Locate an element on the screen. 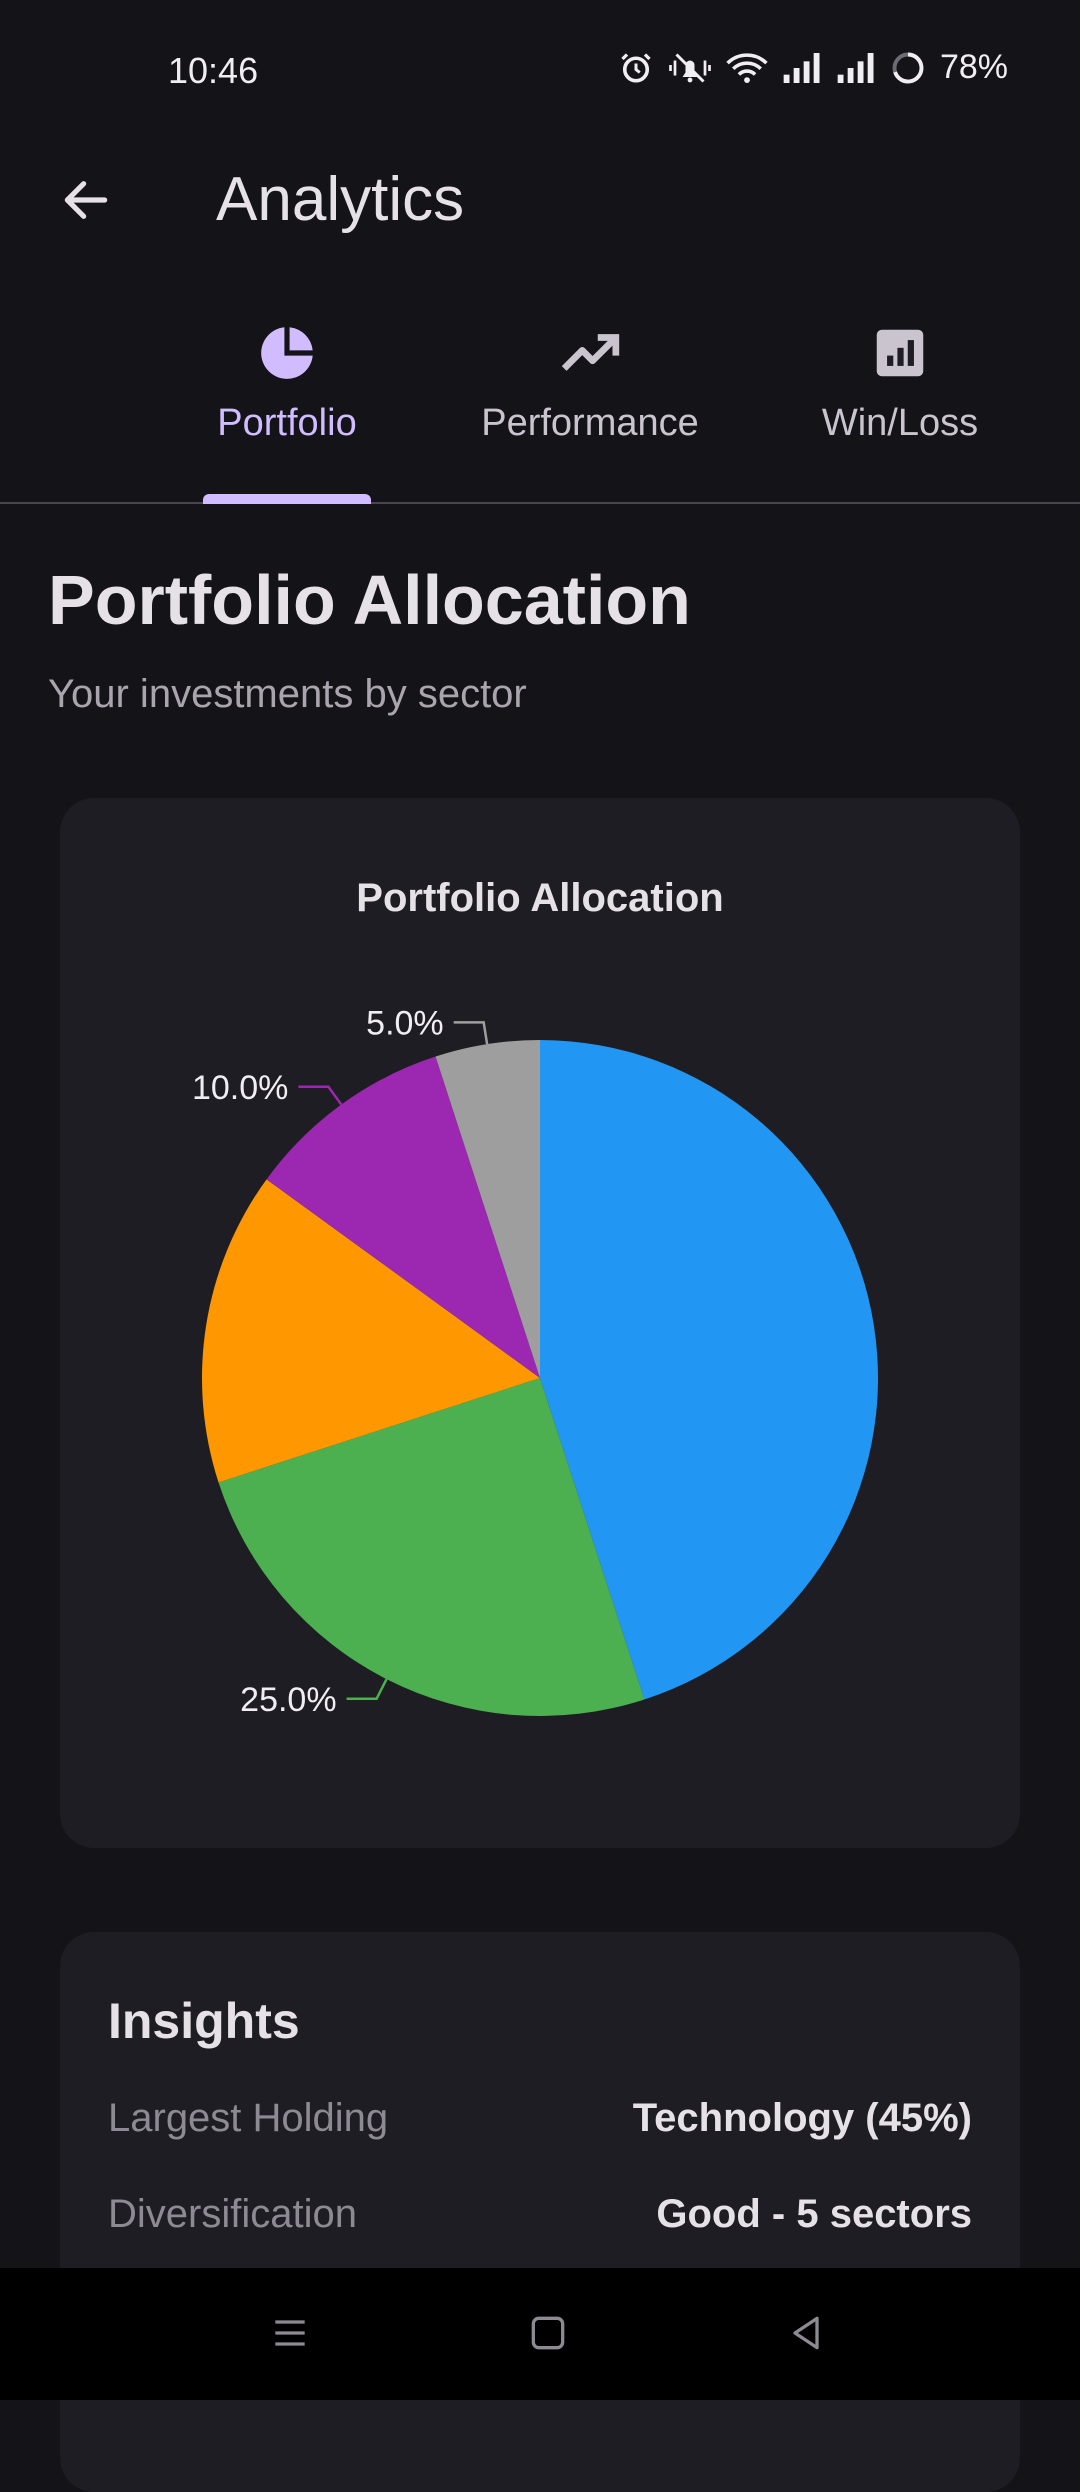 This screenshot has width=1080, height=2492. insight-row-largest-holding: Largest Holding Technology (45%) is located at coordinates (540, 2118).